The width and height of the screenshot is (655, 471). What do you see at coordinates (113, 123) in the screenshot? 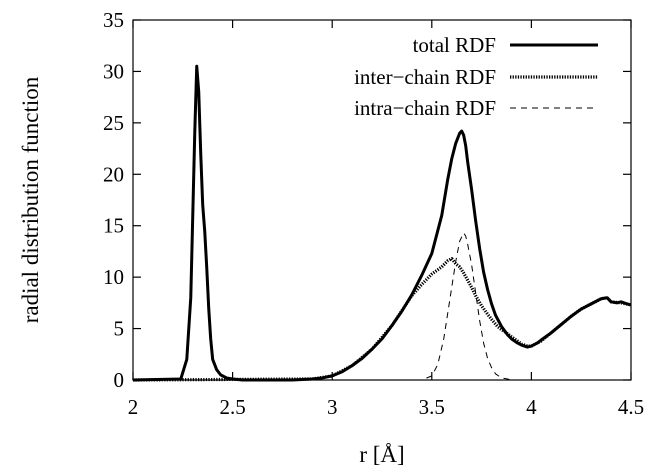
I see `y-tick-label-5: 25` at bounding box center [113, 123].